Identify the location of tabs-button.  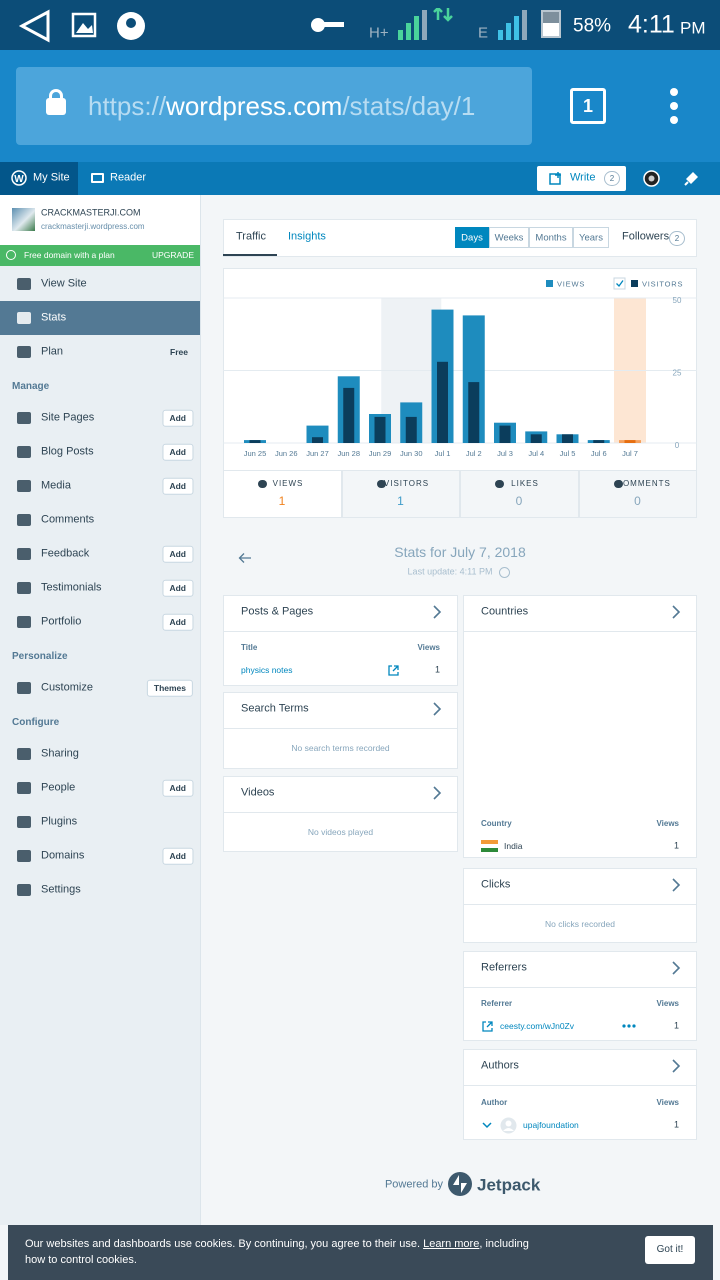
(588, 106).